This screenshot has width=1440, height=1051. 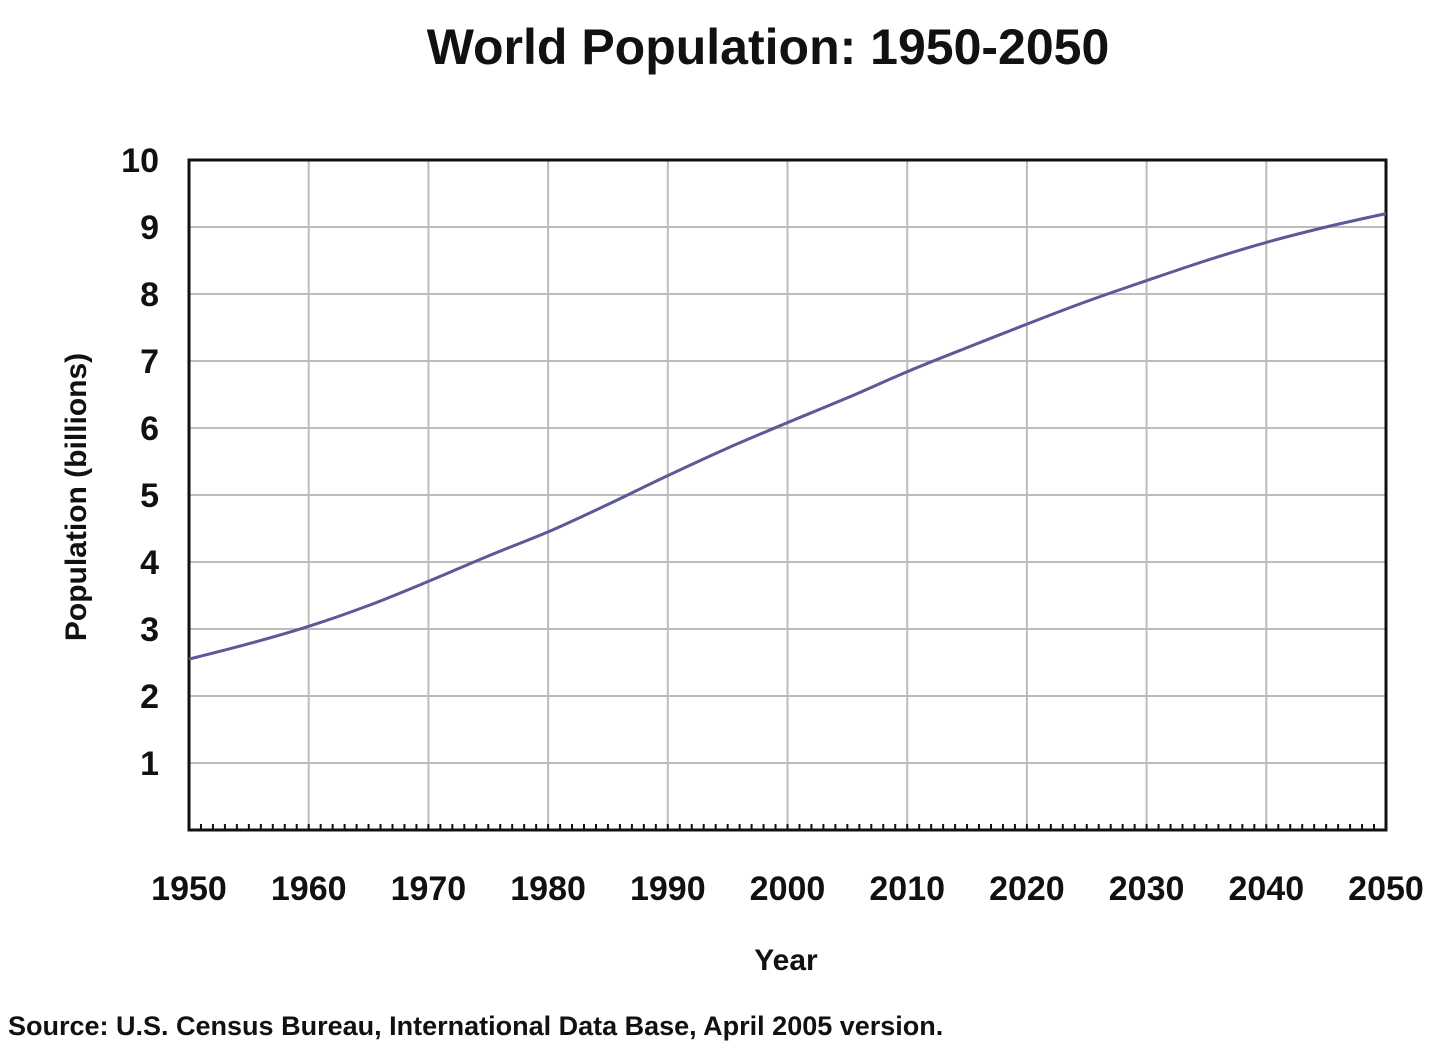 What do you see at coordinates (149, 563) in the screenshot?
I see `y-tick-label-4: 4` at bounding box center [149, 563].